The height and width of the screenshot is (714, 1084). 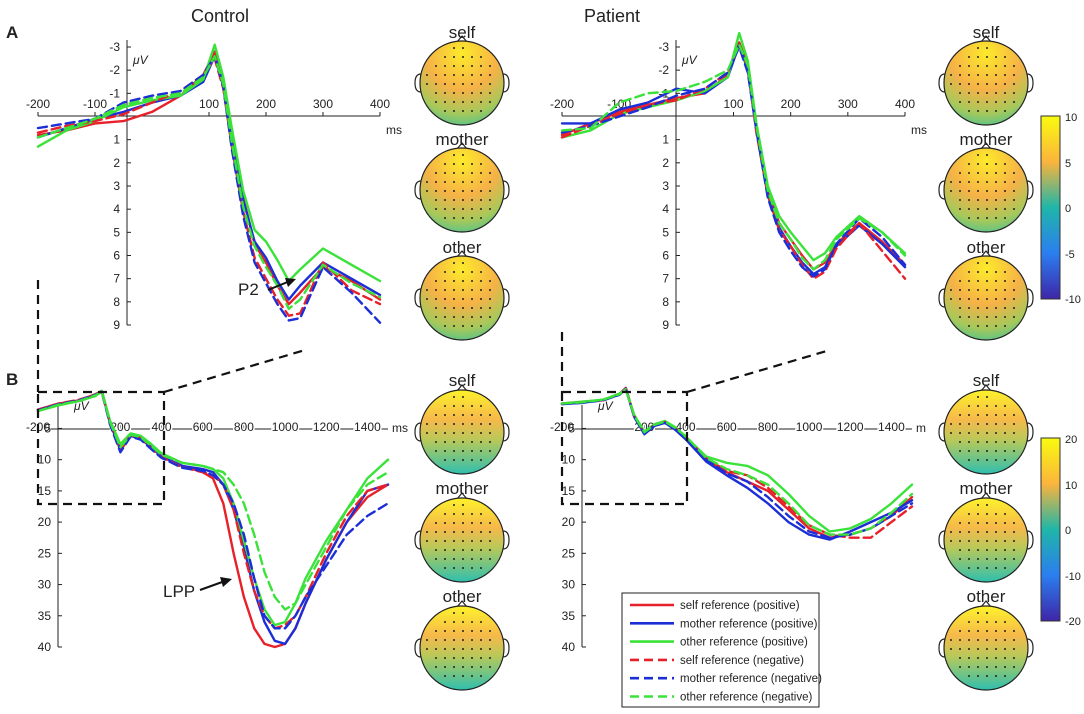 What do you see at coordinates (665, 302) in the screenshot?
I see `y-tick-label: 8` at bounding box center [665, 302].